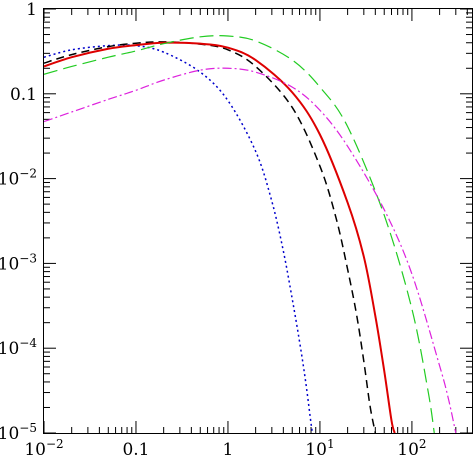 Image resolution: width=474 pixels, height=456 pixels. I want to click on y-tick-label: 1, so click(31, 10).